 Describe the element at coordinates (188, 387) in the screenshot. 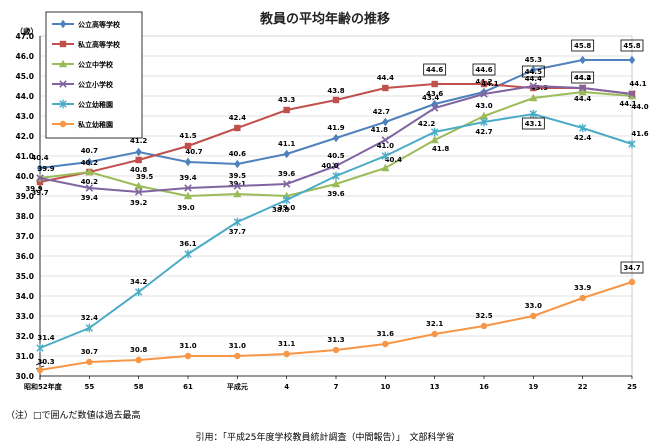

I see `x-tick-label: 61` at that location.